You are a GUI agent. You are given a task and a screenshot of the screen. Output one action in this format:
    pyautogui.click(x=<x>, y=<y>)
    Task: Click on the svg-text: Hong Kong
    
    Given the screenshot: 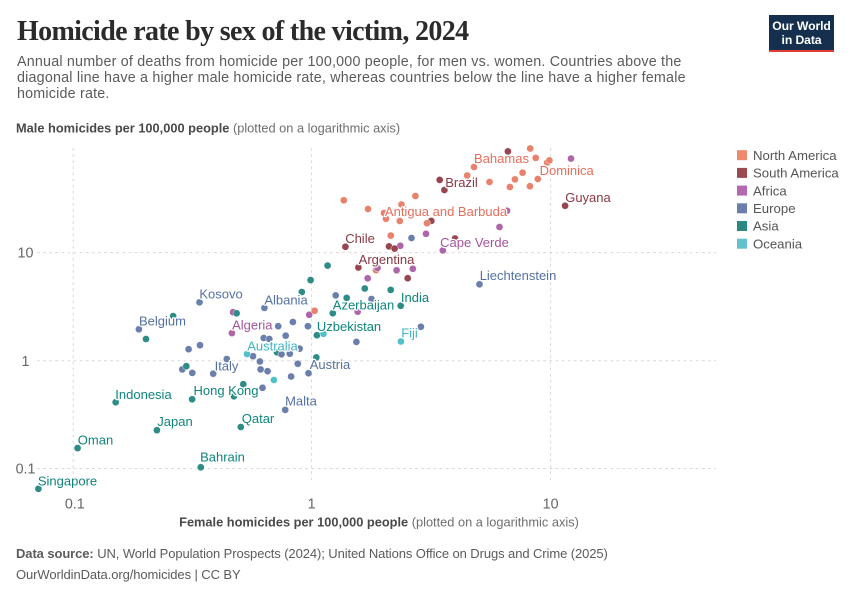 What is the action you would take?
    pyautogui.click(x=225, y=390)
    